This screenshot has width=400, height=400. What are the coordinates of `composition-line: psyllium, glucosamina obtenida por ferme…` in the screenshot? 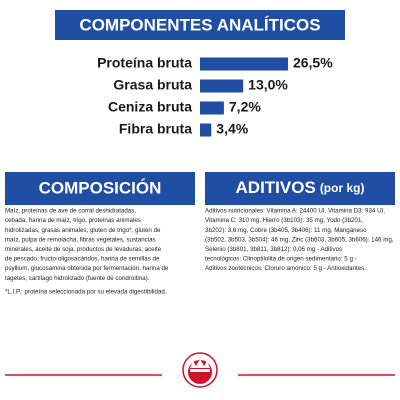 It's located at (87, 268).